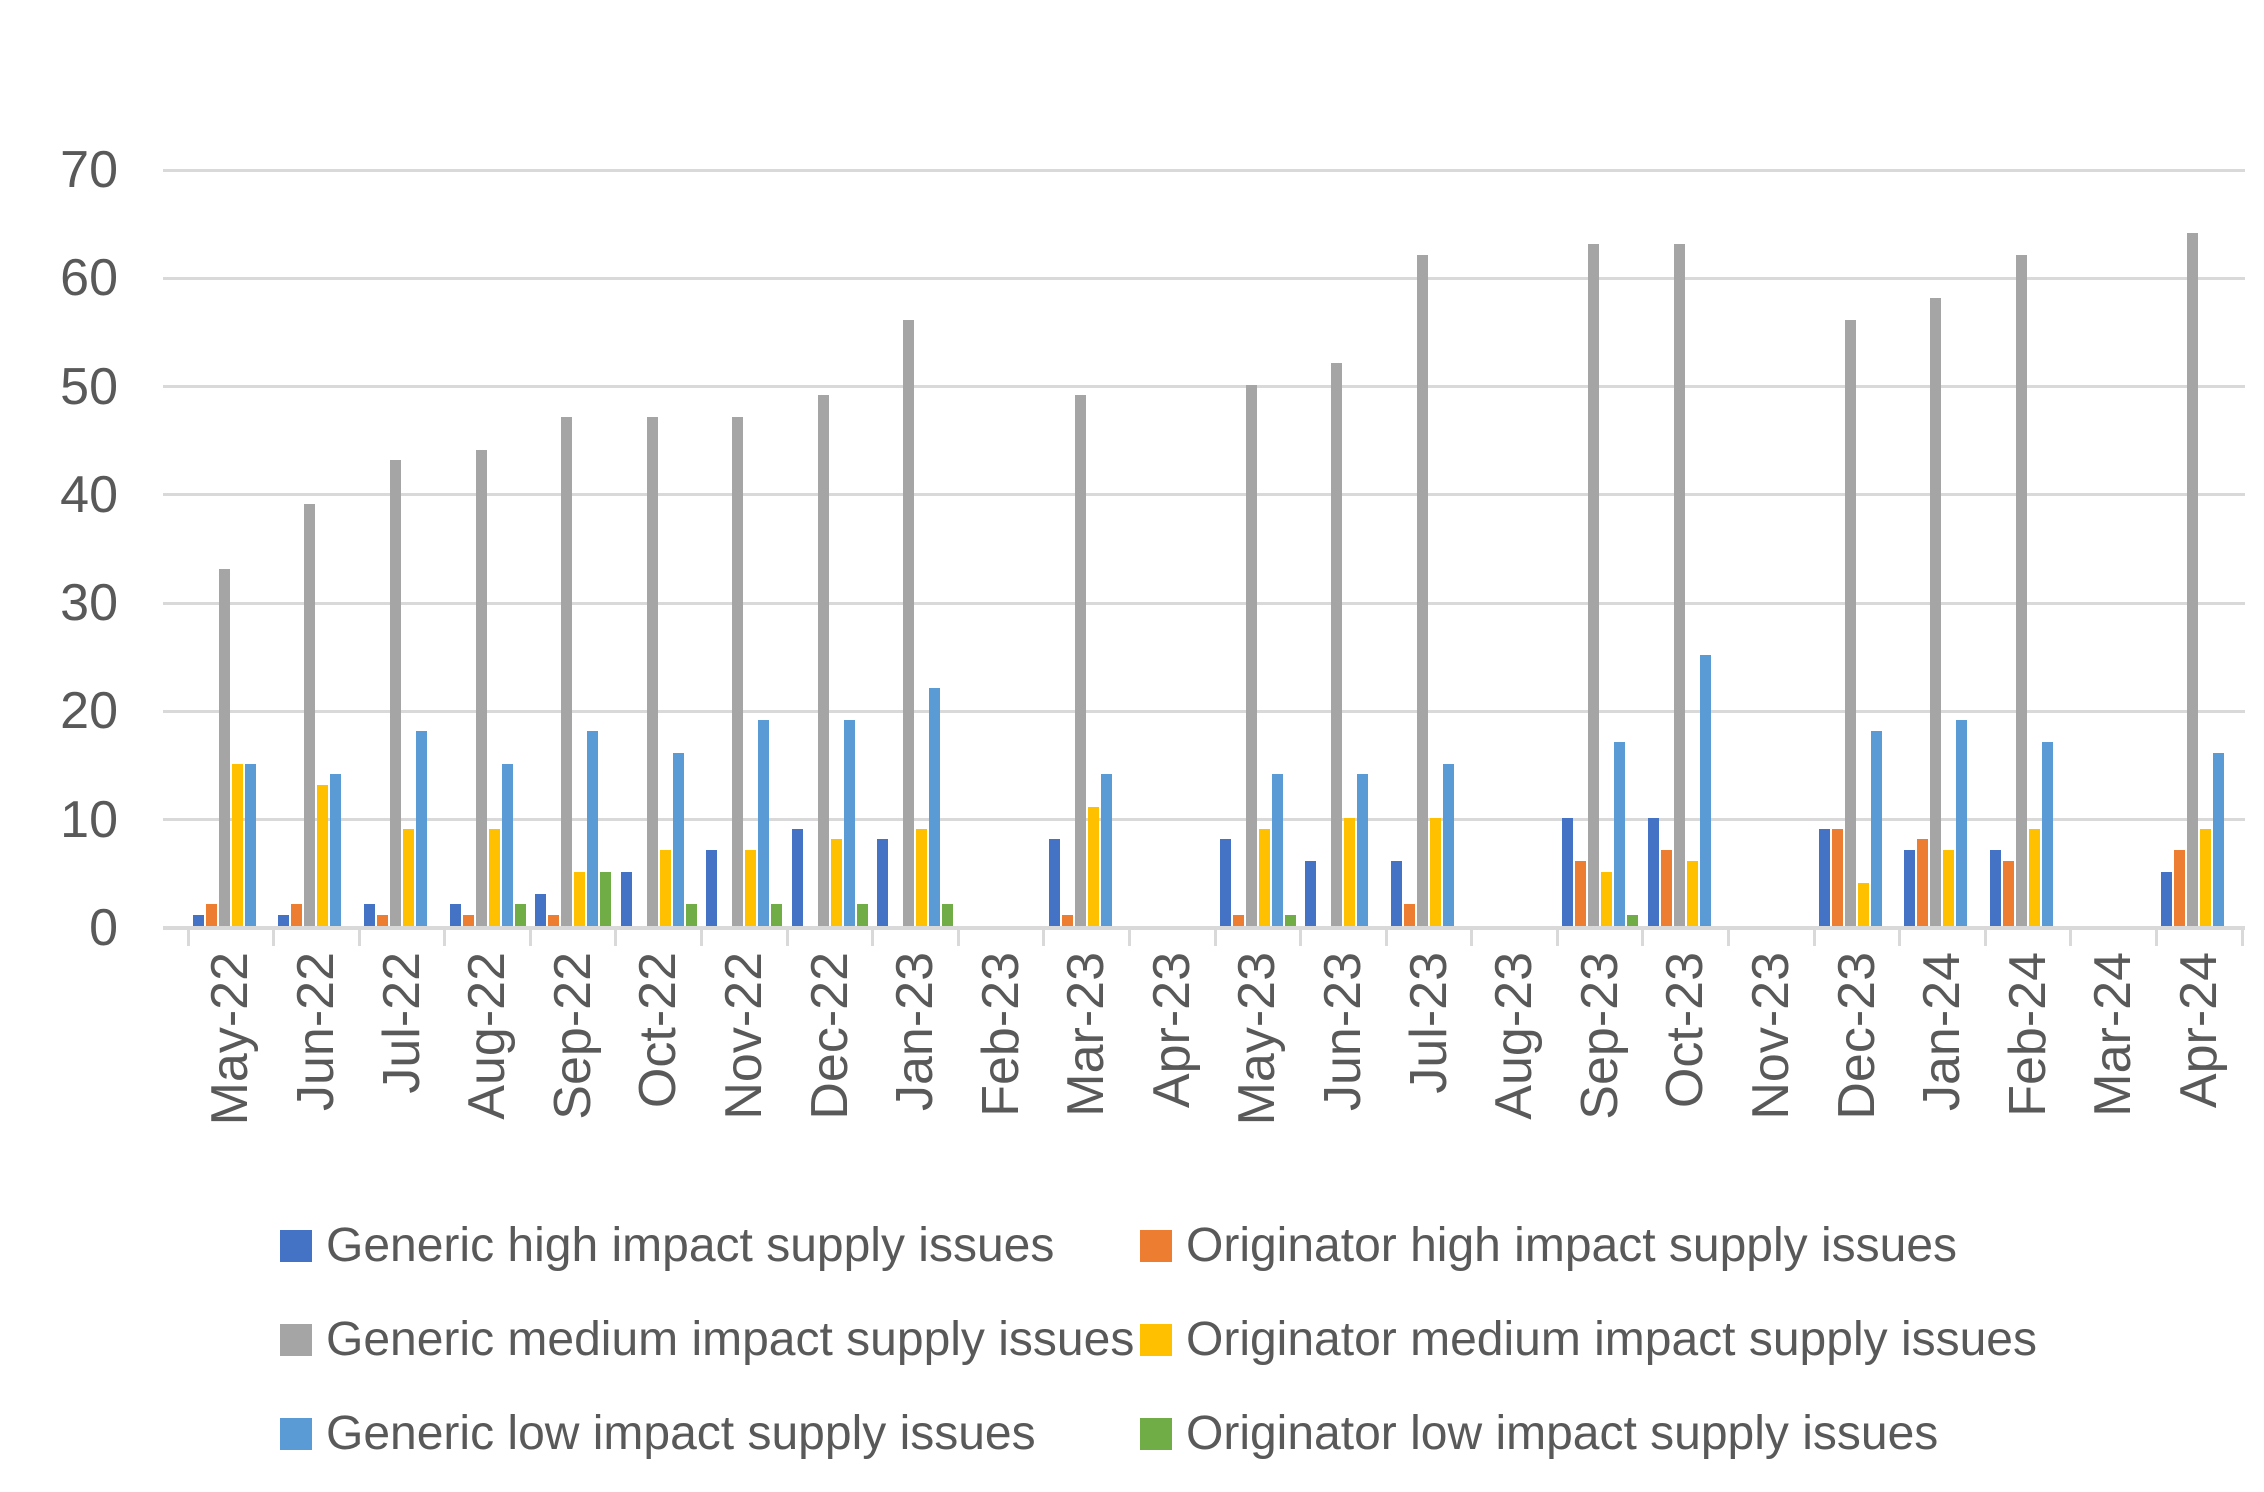 This screenshot has width=2264, height=1492. I want to click on x-axis-label-slot: Jul-23, so click(1429, 1067).